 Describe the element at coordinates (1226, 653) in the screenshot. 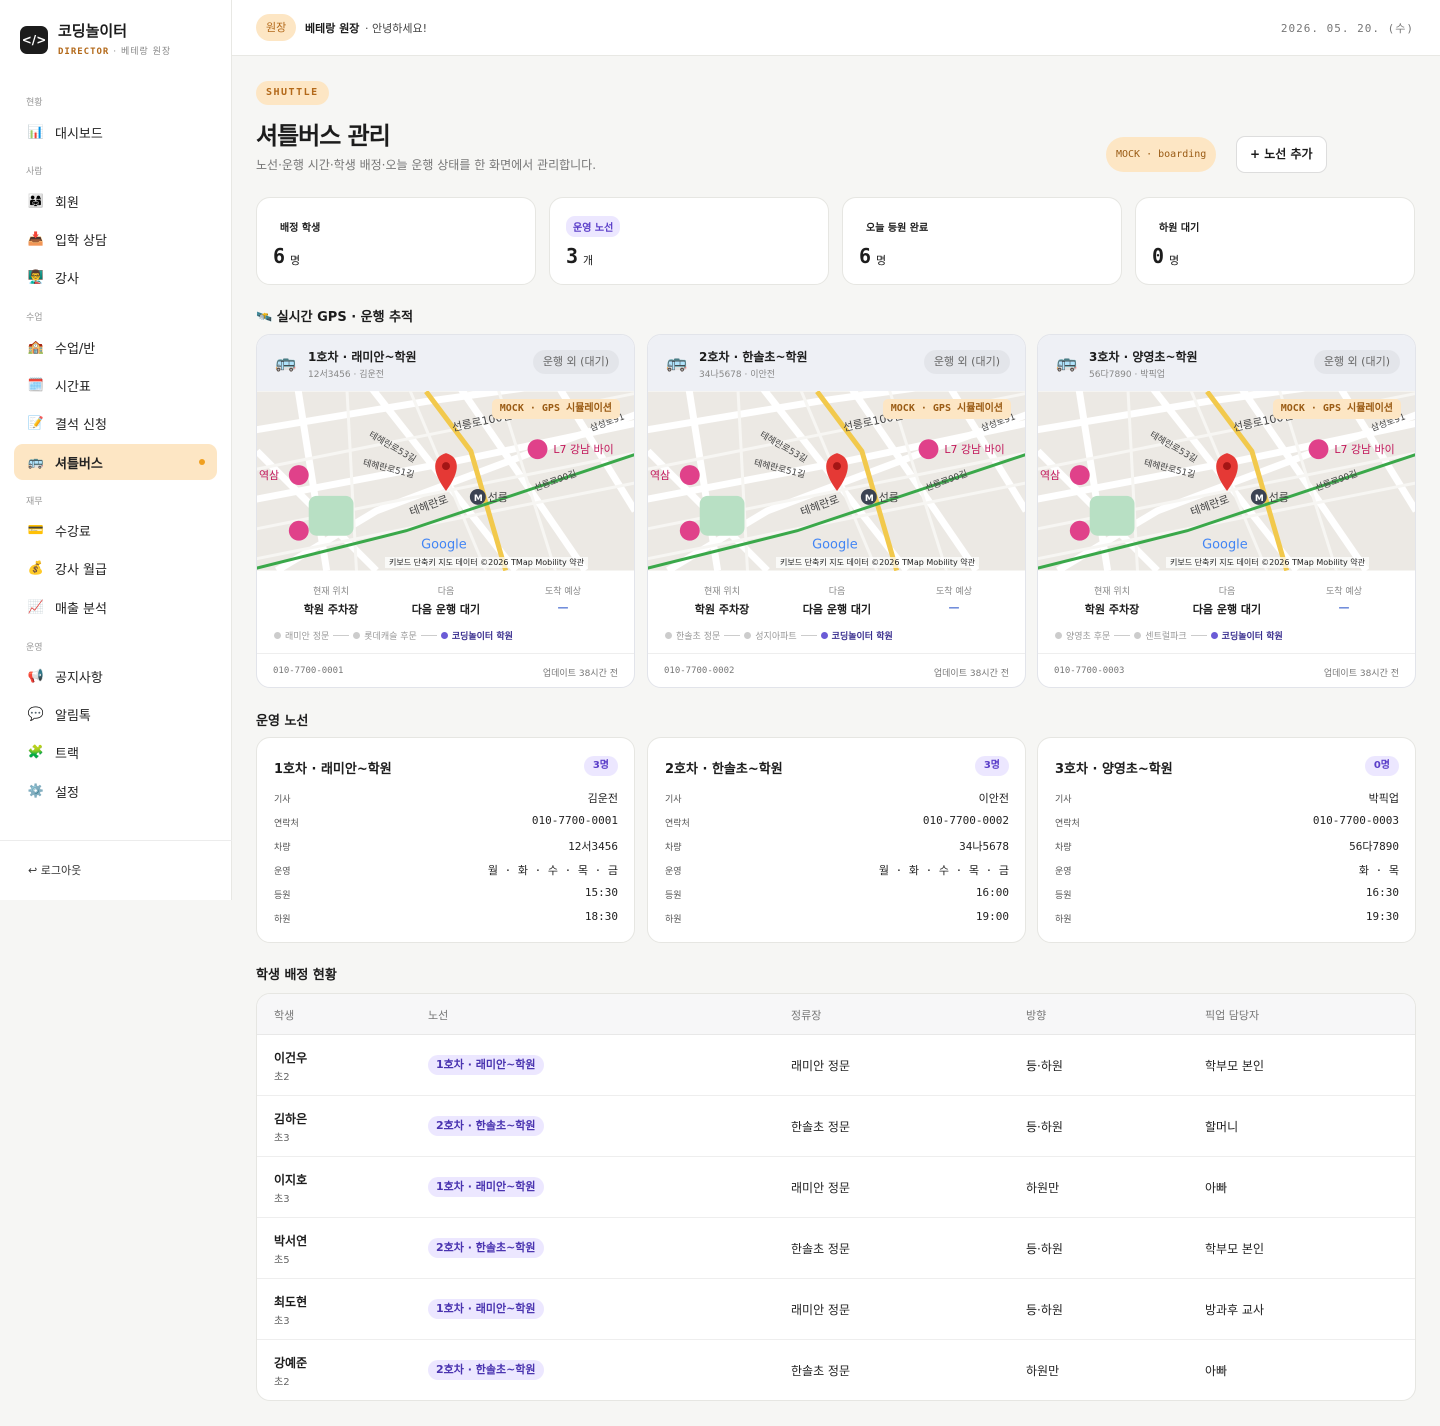

I see `divider` at that location.